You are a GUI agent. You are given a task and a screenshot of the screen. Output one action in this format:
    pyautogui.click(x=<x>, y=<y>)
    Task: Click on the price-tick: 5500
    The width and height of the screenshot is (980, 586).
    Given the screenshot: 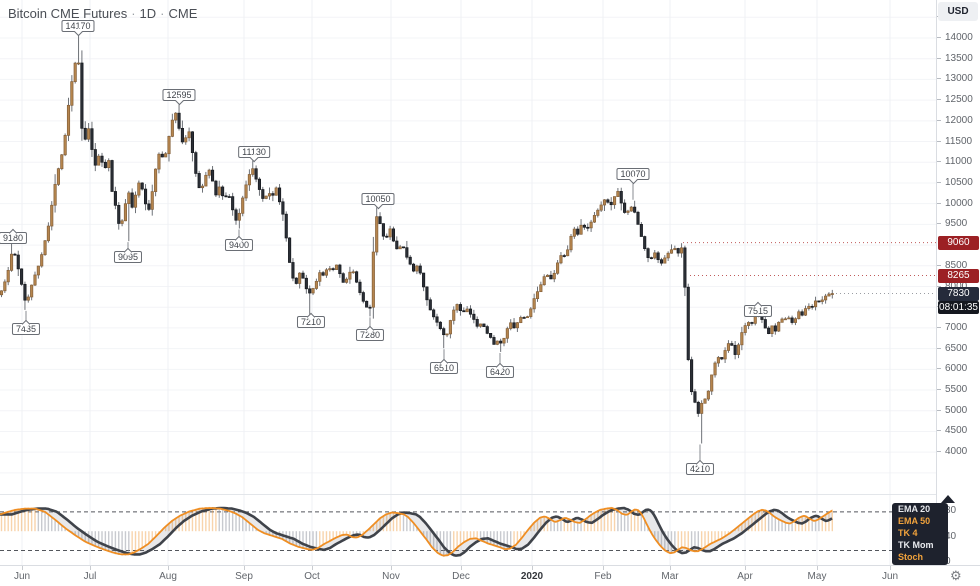 What is the action you would take?
    pyautogui.click(x=958, y=390)
    